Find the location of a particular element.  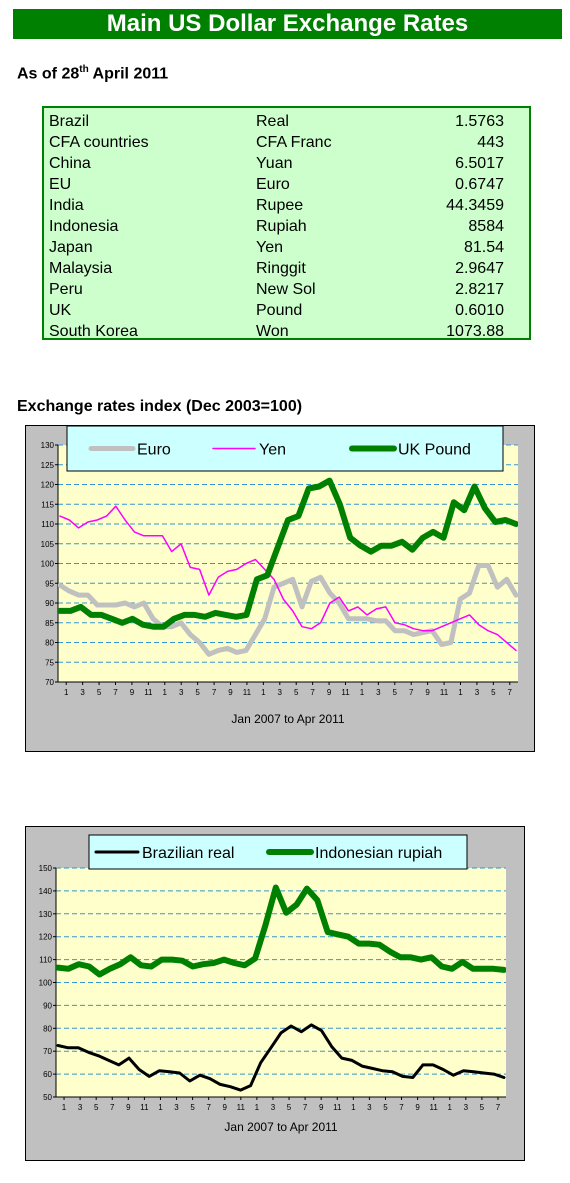

country-cell: South Korea is located at coordinates (93, 331).